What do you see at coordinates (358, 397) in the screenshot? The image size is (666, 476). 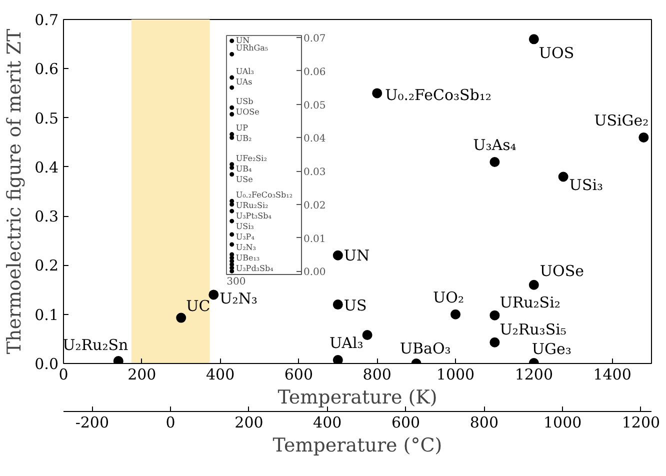 I see `x-axis-title: Temperature (K)` at bounding box center [358, 397].